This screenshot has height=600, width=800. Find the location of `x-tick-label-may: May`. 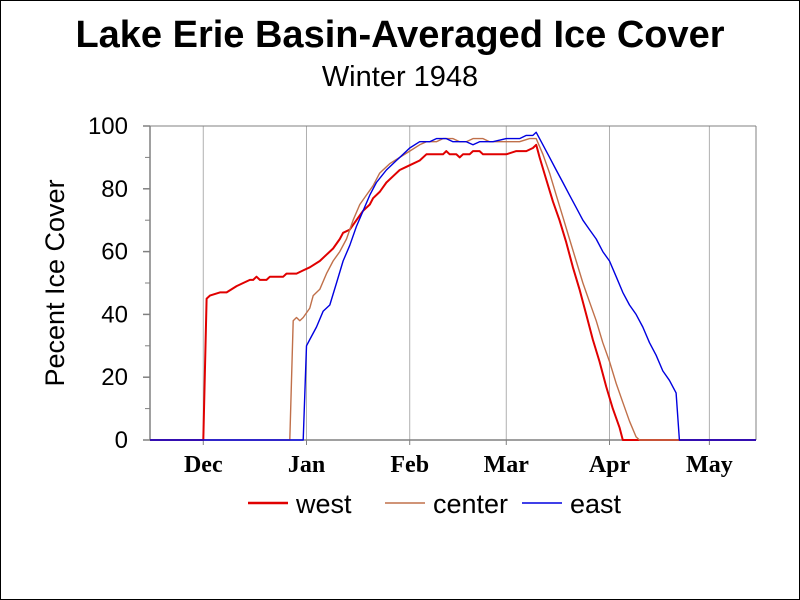

x-tick-label-may: May is located at coordinates (709, 465).